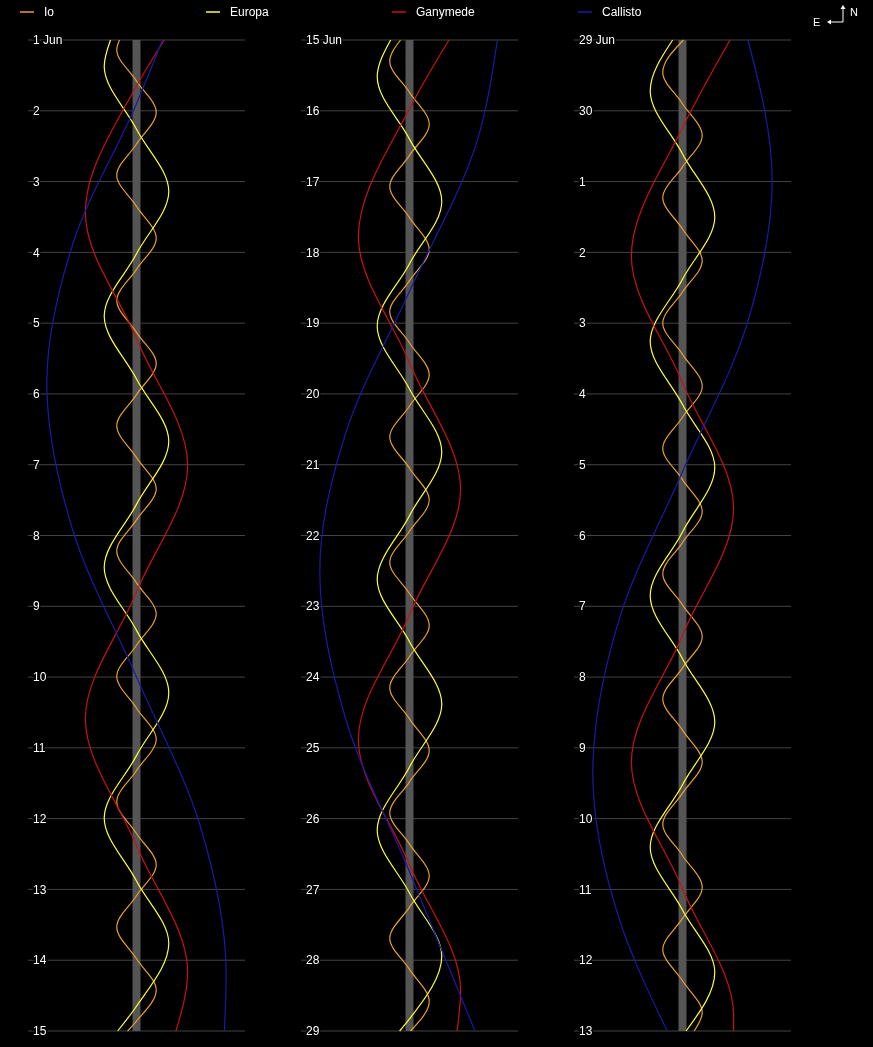 Image resolution: width=873 pixels, height=1047 pixels. What do you see at coordinates (324, 40) in the screenshot?
I see `y-tick-label: 15 Jun` at bounding box center [324, 40].